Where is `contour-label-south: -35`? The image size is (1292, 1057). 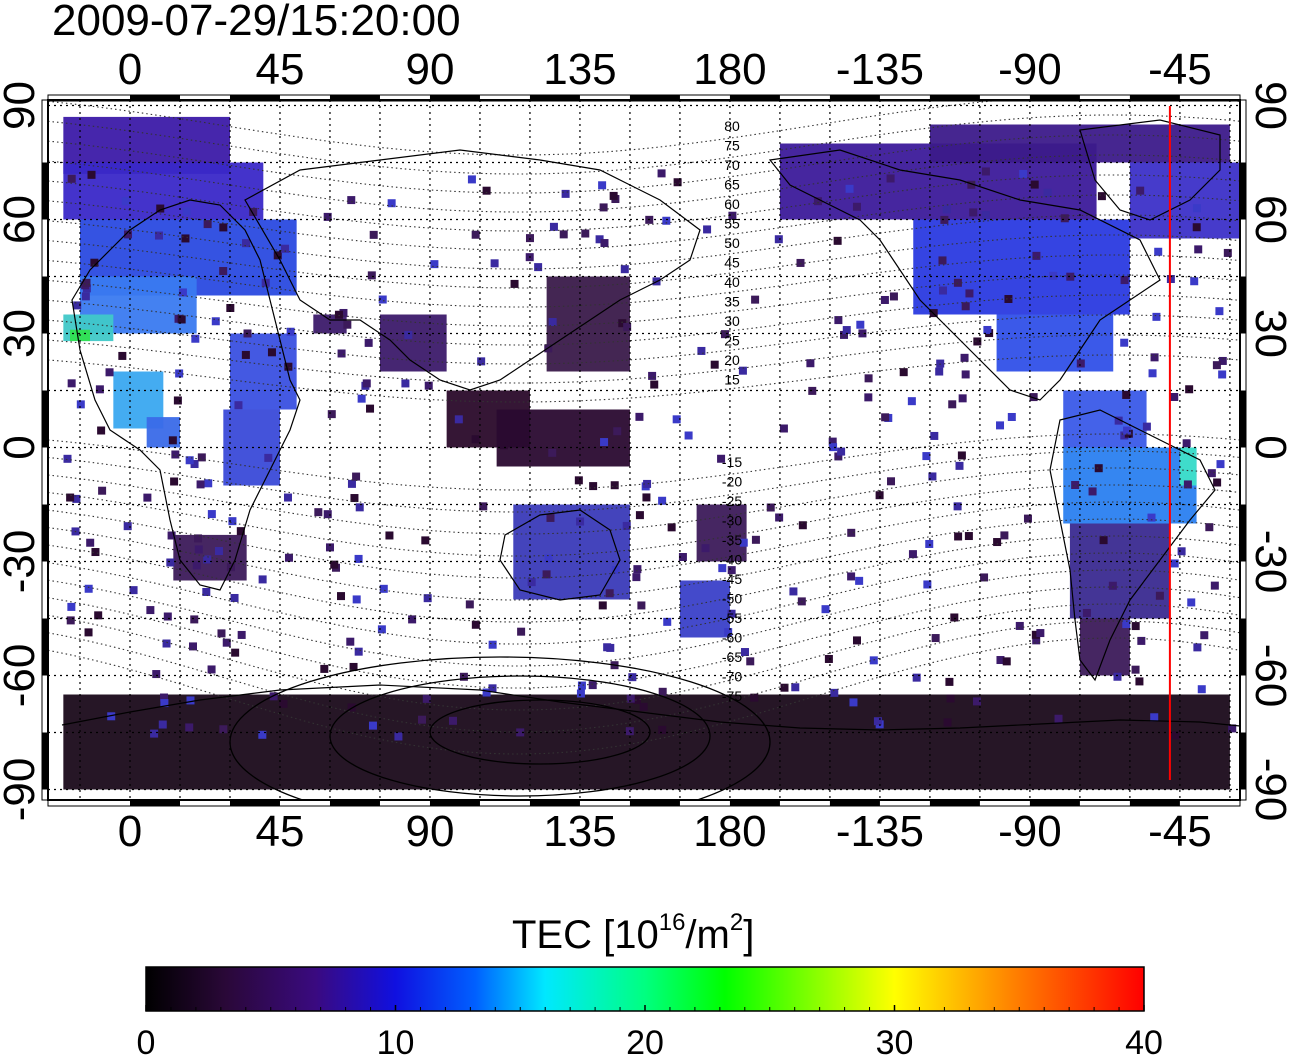
contour-label-south: -35 is located at coordinates (732, 540).